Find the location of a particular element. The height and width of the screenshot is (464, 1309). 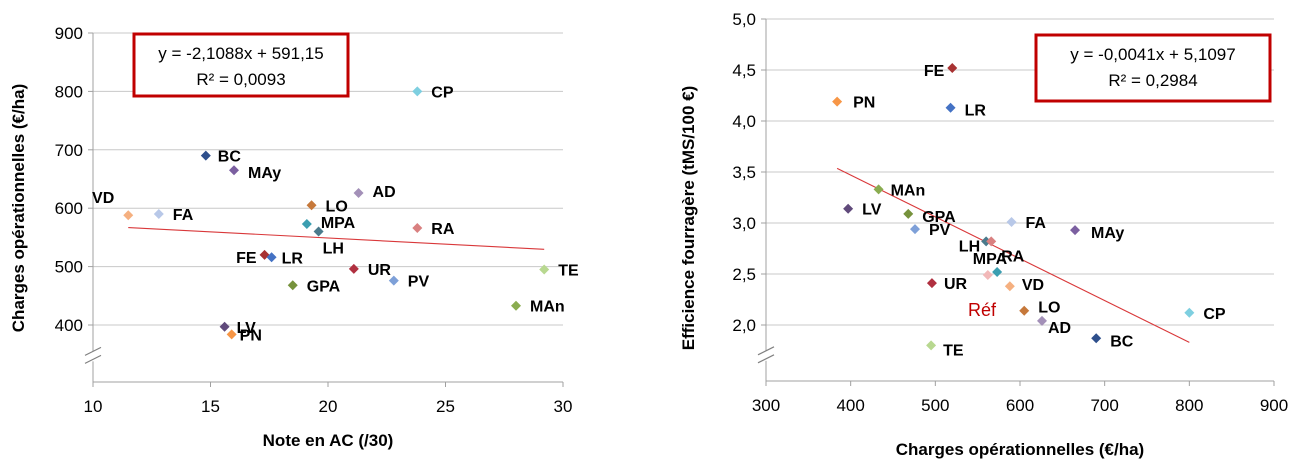

x-tick-label: 300 is located at coordinates (766, 405).